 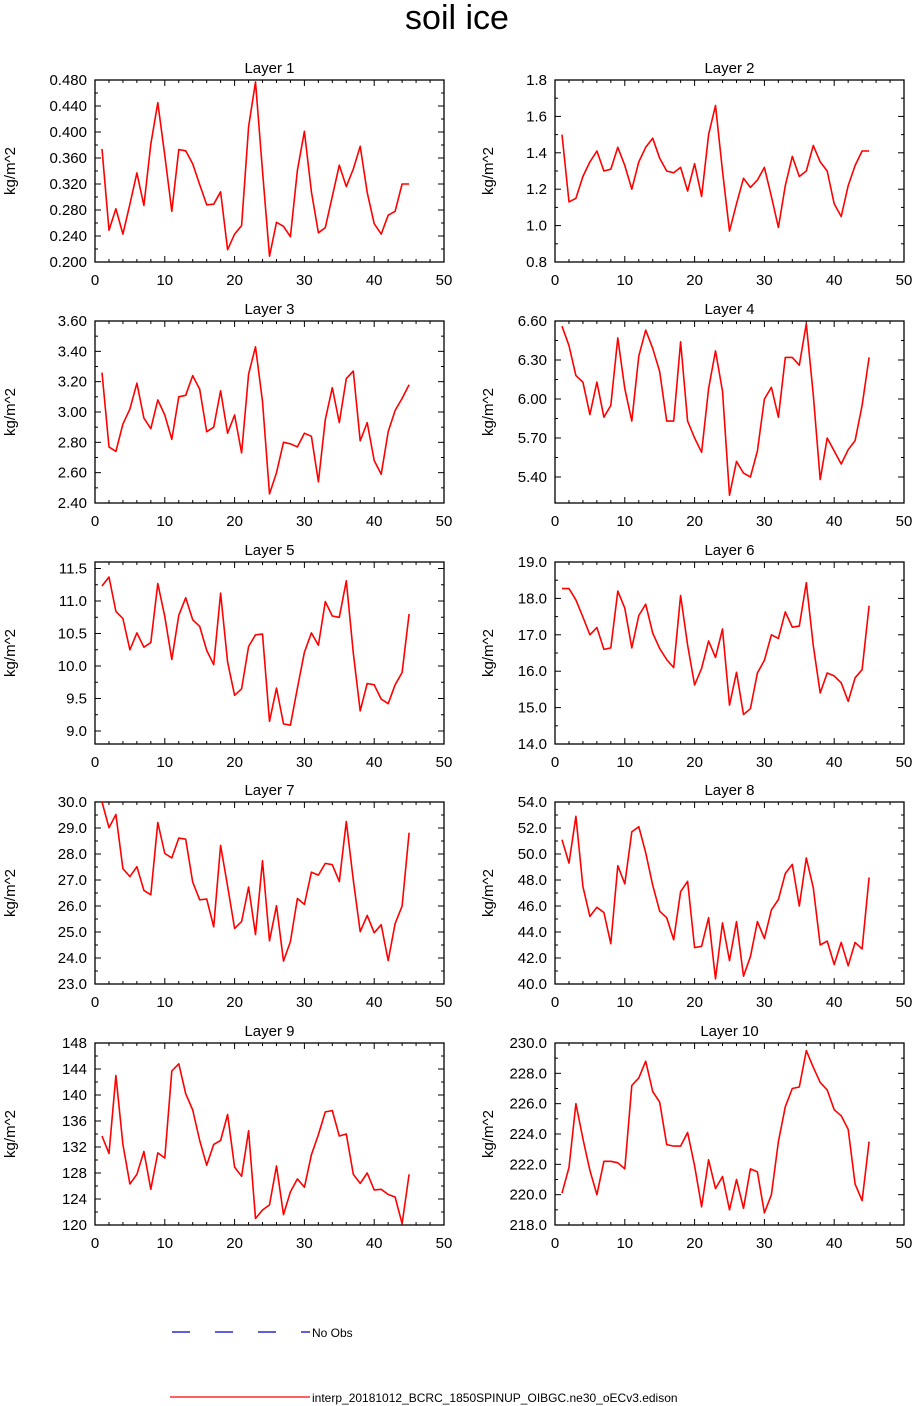 I want to click on y-tick-label: 226.0, so click(x=528, y=1104).